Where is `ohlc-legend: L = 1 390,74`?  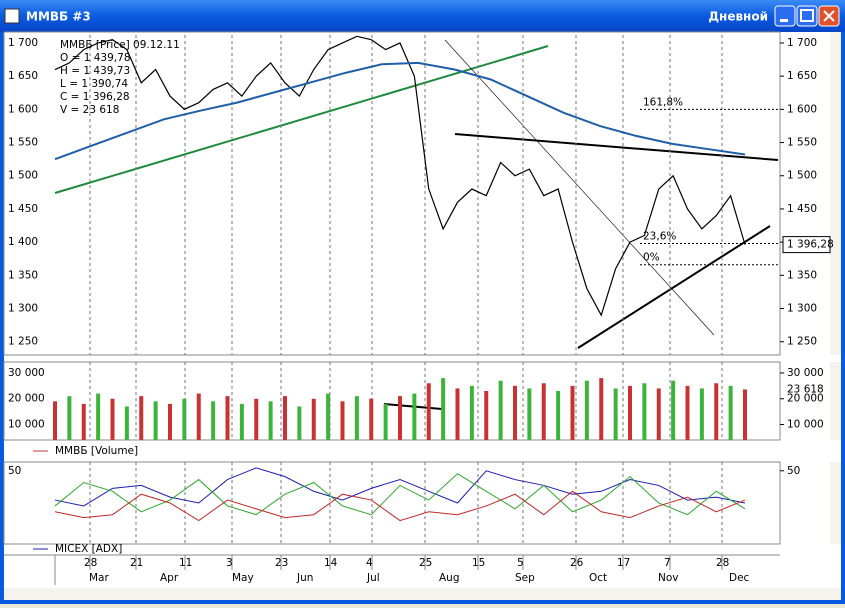 ohlc-legend: L = 1 390,74 is located at coordinates (94, 84).